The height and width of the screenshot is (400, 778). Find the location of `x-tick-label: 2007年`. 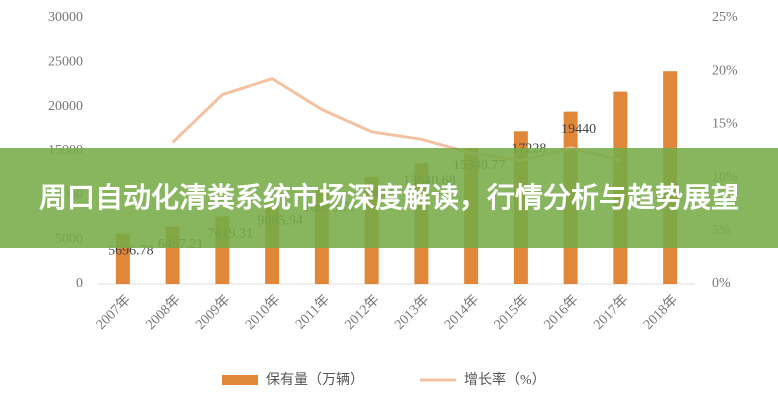

x-tick-label: 2007年 is located at coordinates (113, 312).